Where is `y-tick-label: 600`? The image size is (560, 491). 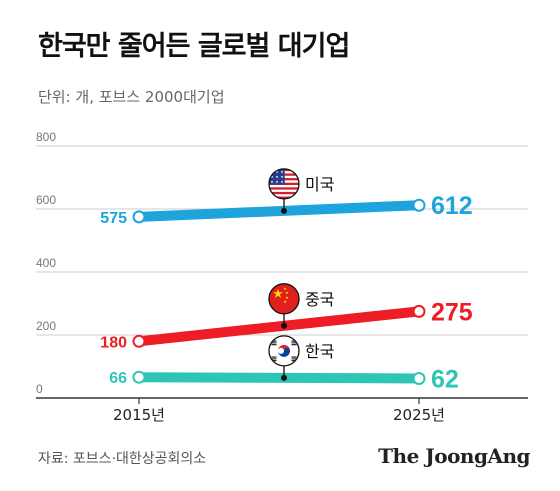 y-tick-label: 600 is located at coordinates (46, 200).